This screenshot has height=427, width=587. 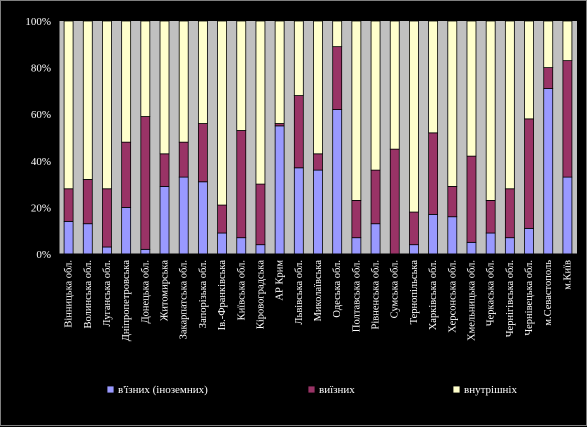 I want to click on legend: в'їзних (іноземних) виїзних внутрішніх, so click(x=311, y=390).